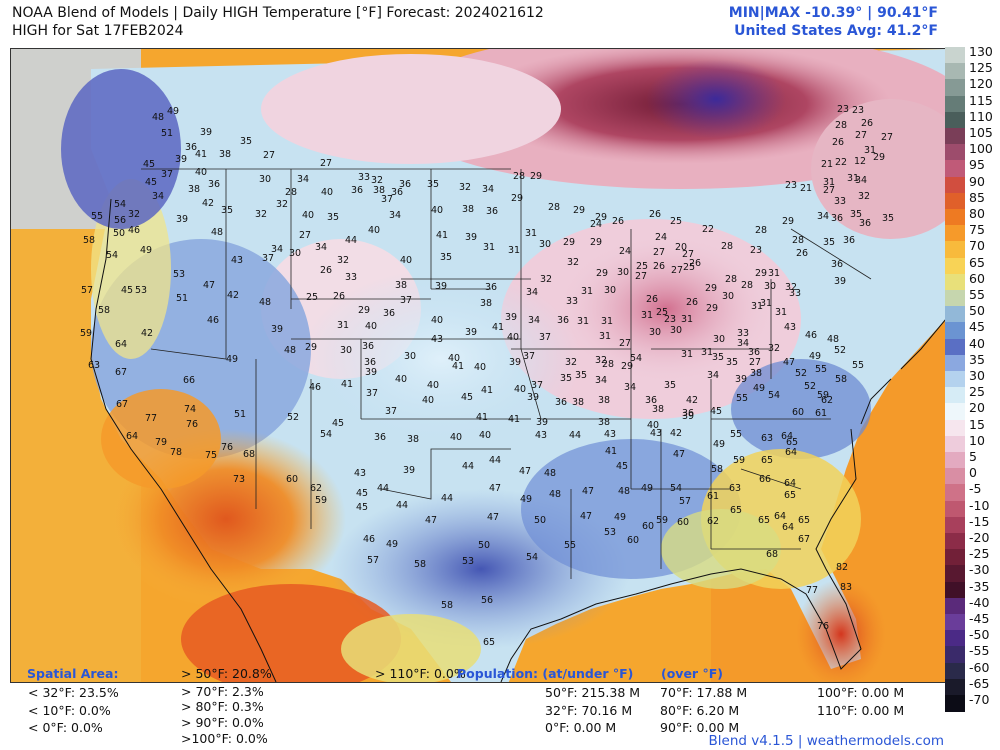  Describe the element at coordinates (120, 220) in the screenshot. I see `temperature-value: 56` at that location.